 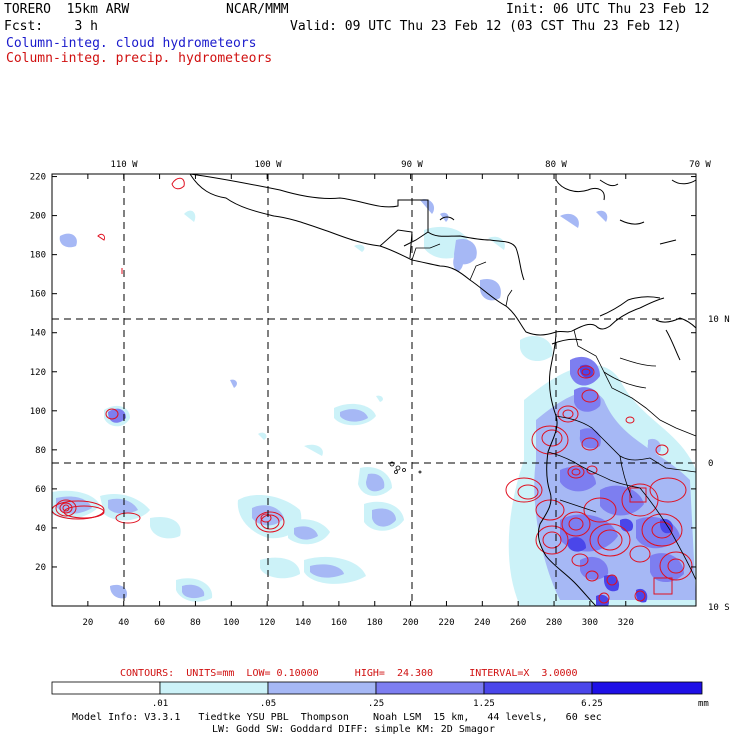 I want to click on x-tick-label: 80, so click(x=195, y=623).